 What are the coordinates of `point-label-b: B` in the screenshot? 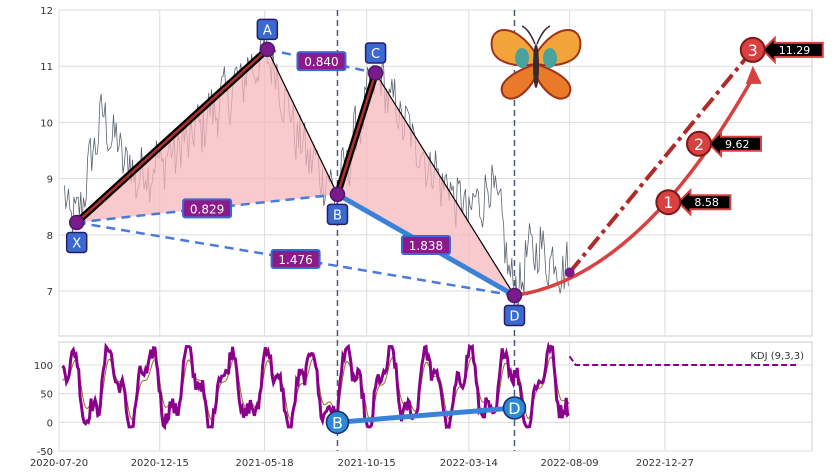 It's located at (337, 214).